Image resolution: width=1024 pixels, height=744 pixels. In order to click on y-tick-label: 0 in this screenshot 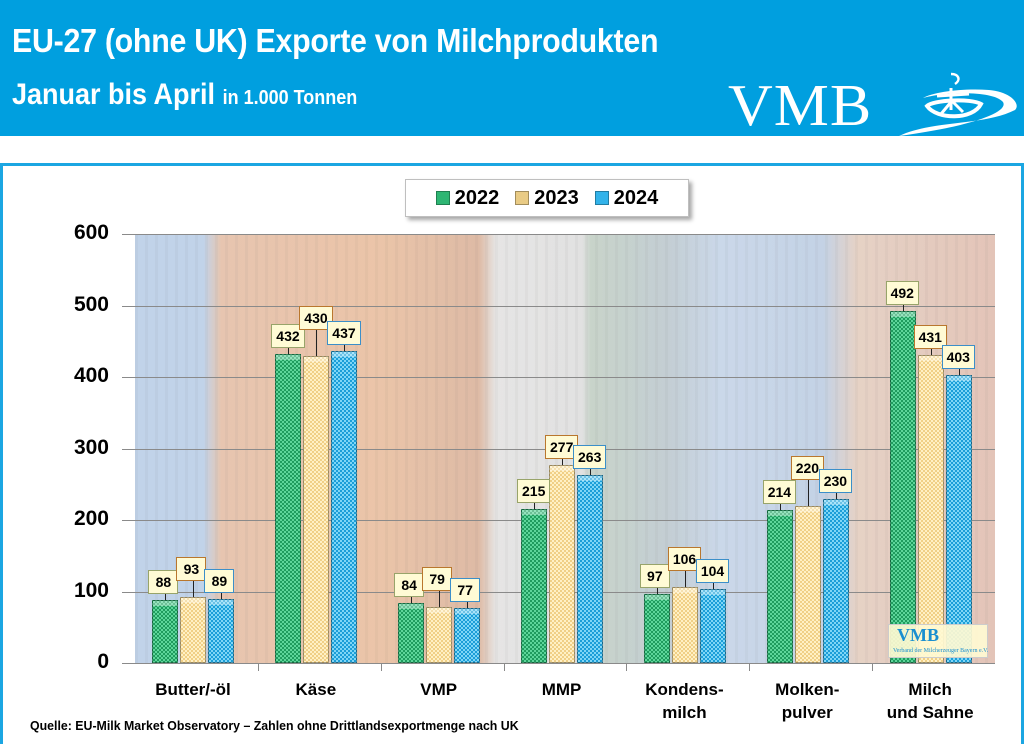, I will do `click(103, 661)`.